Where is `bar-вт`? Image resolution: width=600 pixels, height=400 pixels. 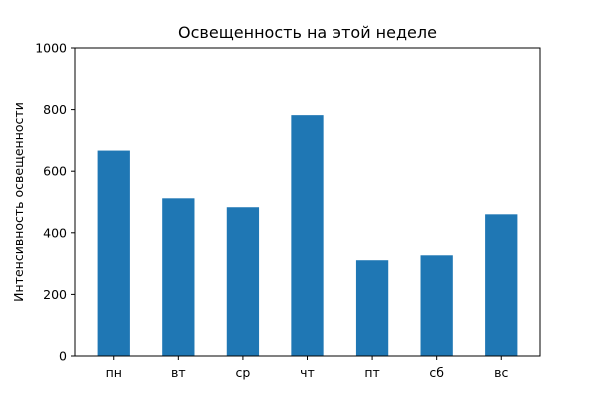
bar-вт is located at coordinates (178, 277).